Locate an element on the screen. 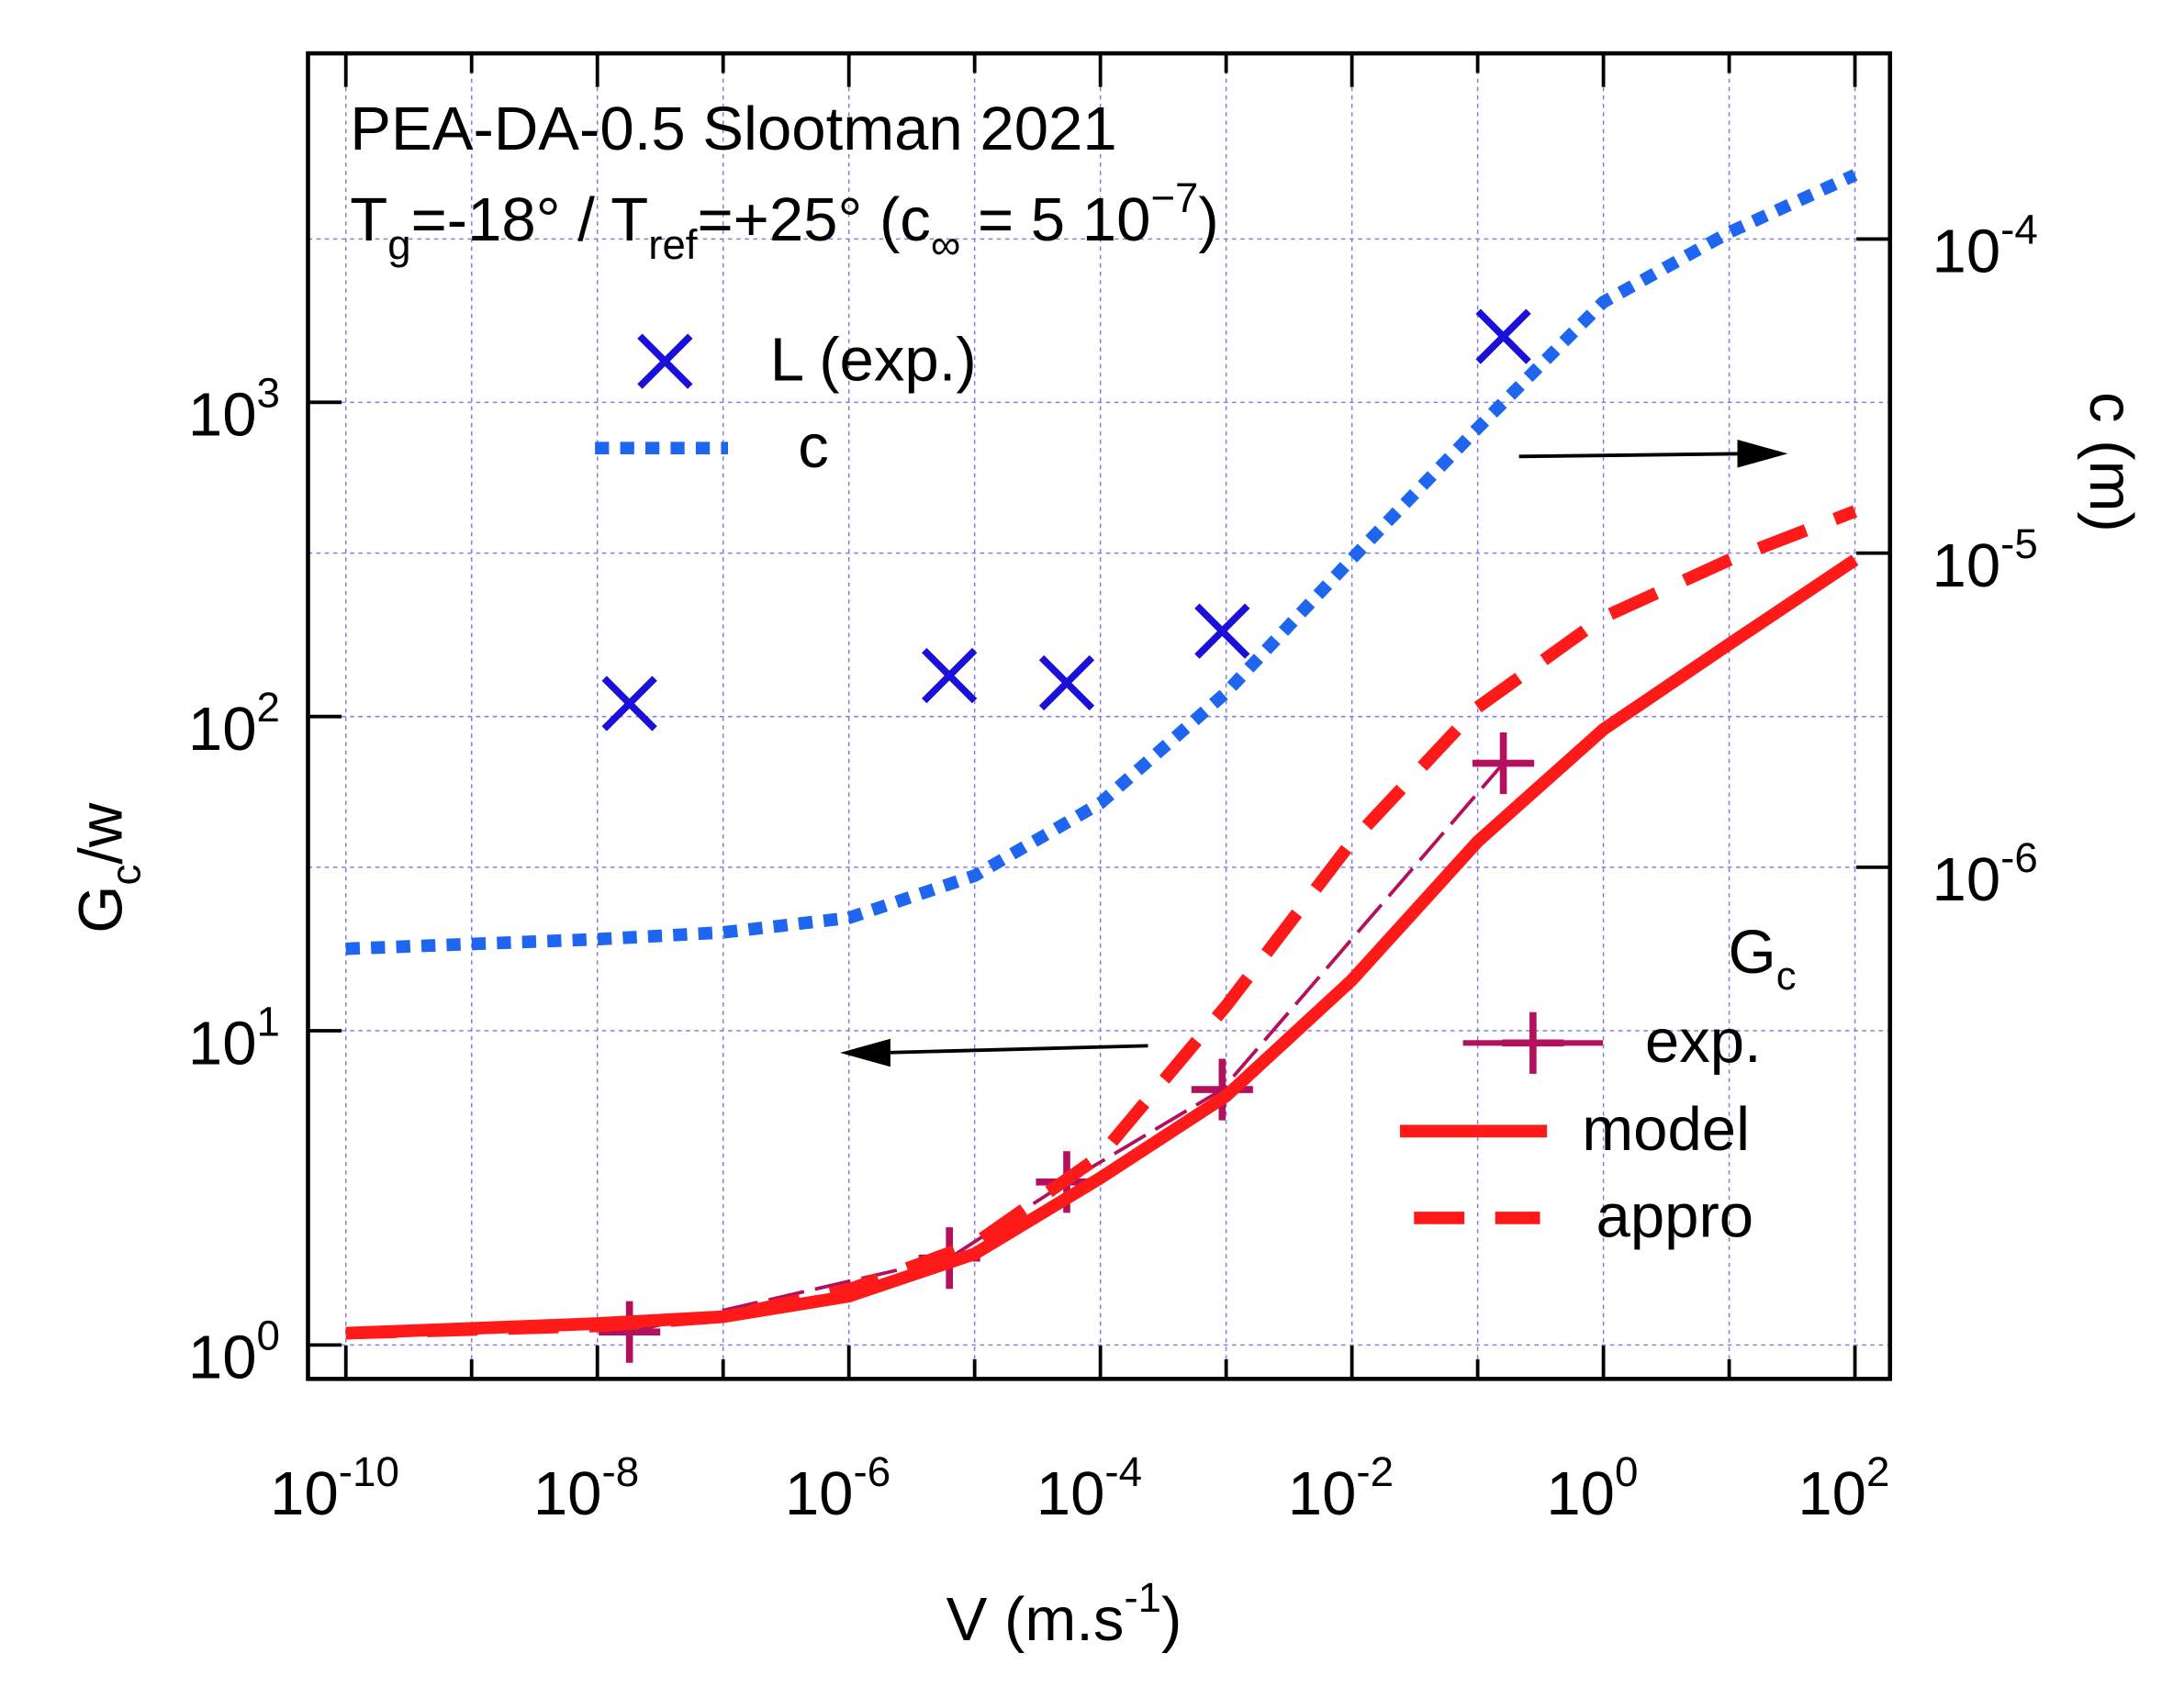 The width and height of the screenshot is (2184, 1687). legend-heading: Gc is located at coordinates (1763, 957).